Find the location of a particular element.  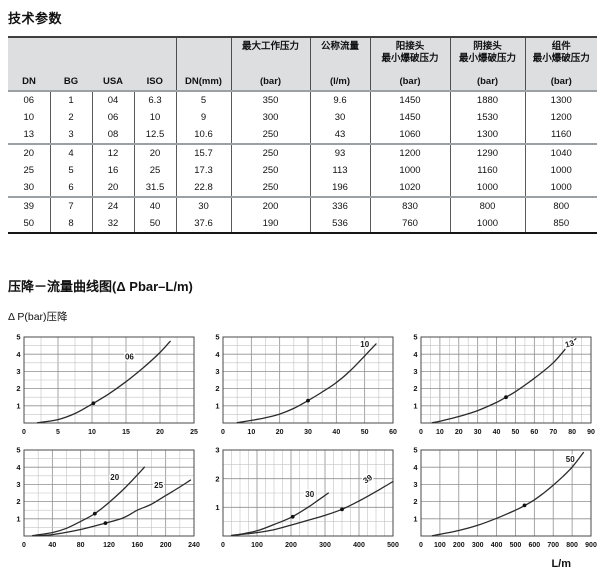

table-cell: 22.8 is located at coordinates (203, 188).